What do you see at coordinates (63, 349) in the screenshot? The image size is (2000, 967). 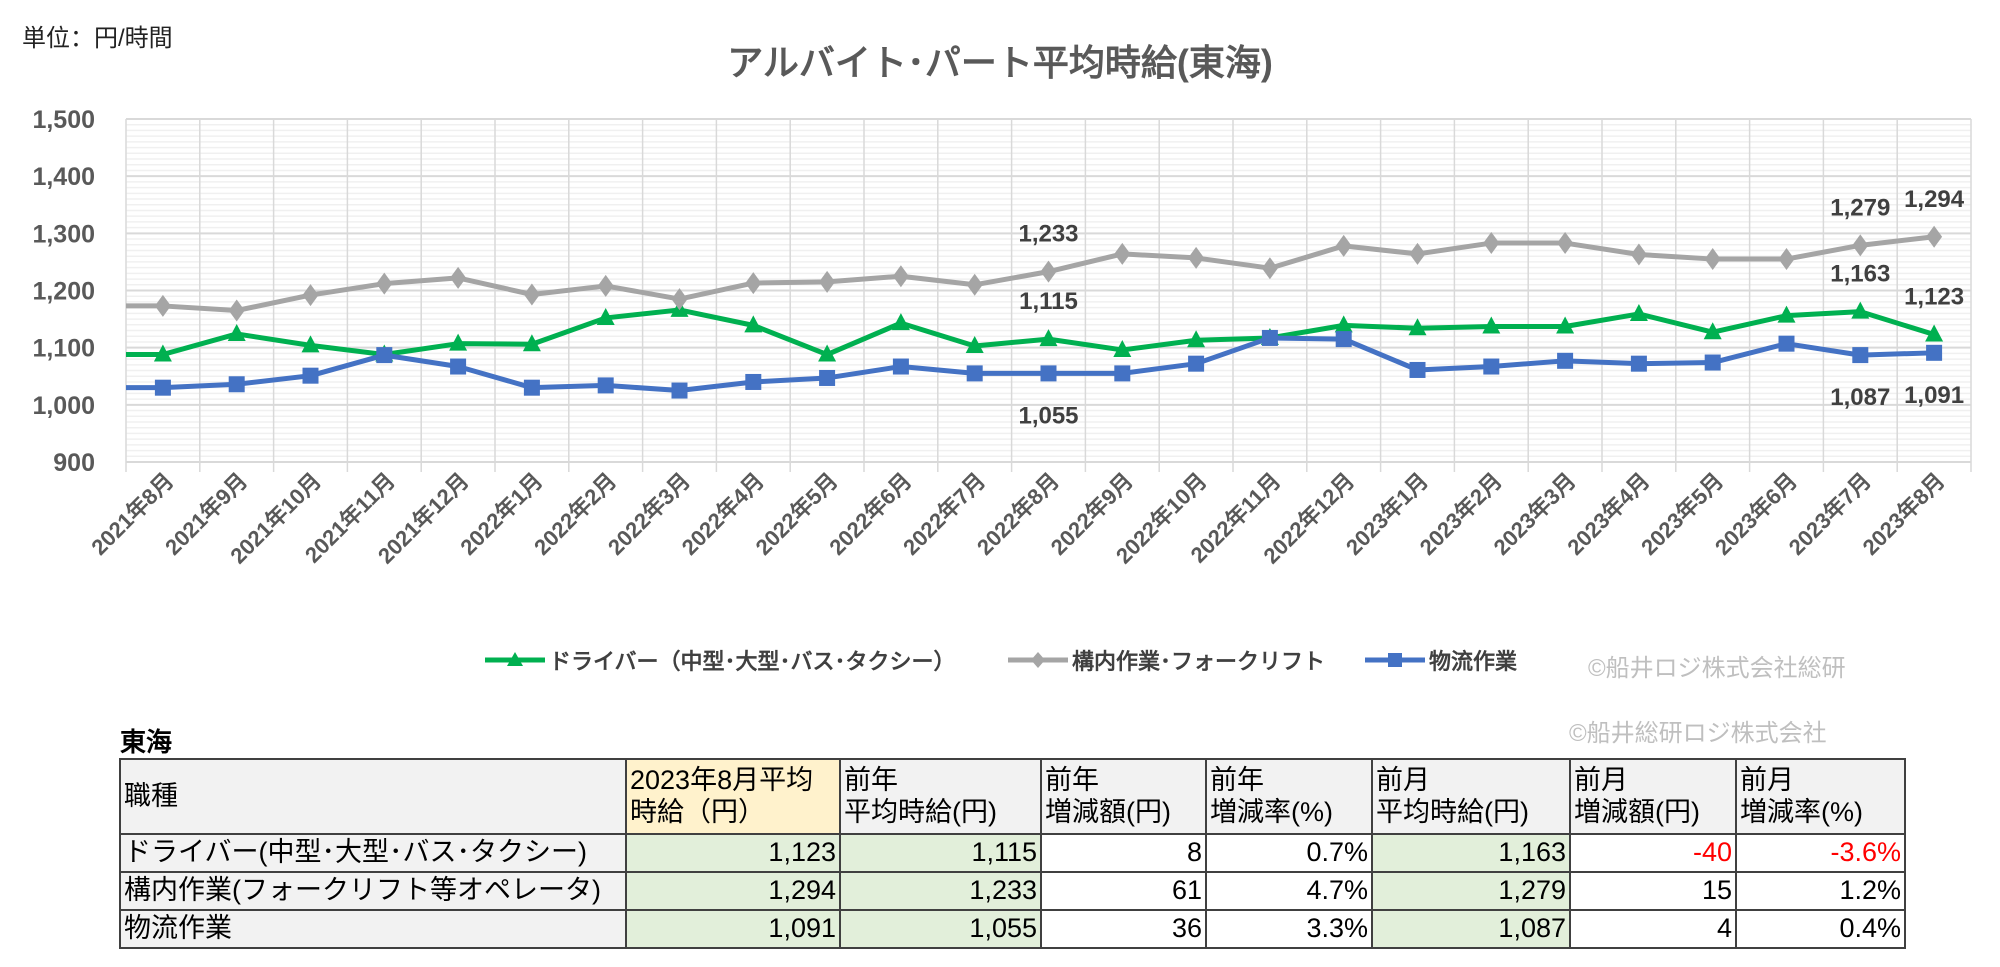 I see `y-tick-label: 1,100` at bounding box center [63, 349].